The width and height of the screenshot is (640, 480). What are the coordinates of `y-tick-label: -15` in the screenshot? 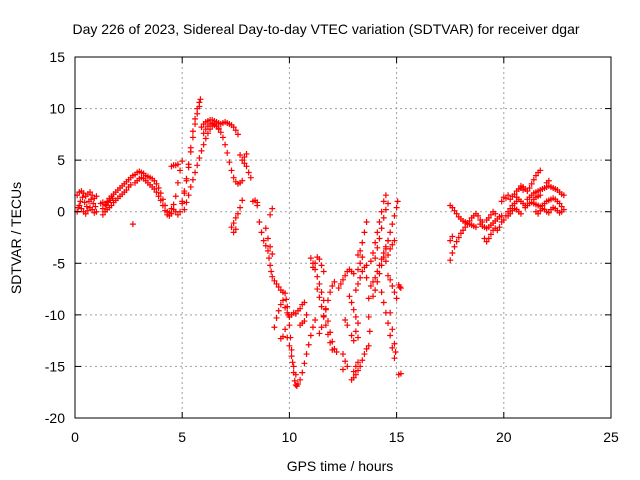 It's located at (55, 366).